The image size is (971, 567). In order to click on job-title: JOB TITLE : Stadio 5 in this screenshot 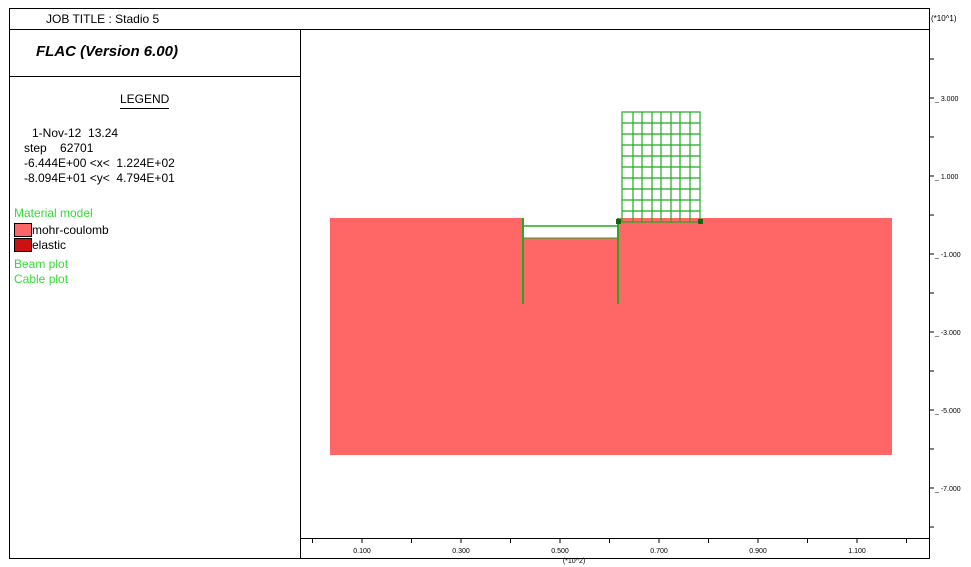, I will do `click(103, 19)`.